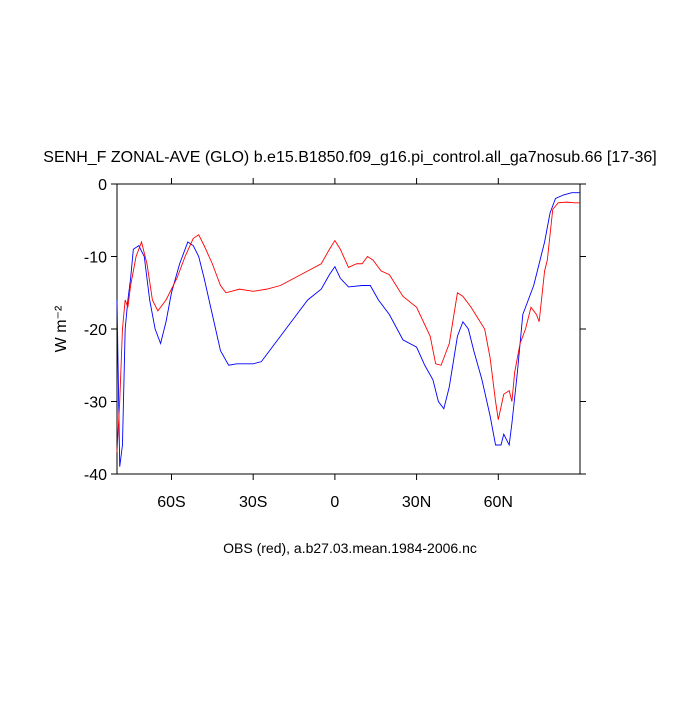  What do you see at coordinates (334, 502) in the screenshot?
I see `x-tick-label: 0` at bounding box center [334, 502].